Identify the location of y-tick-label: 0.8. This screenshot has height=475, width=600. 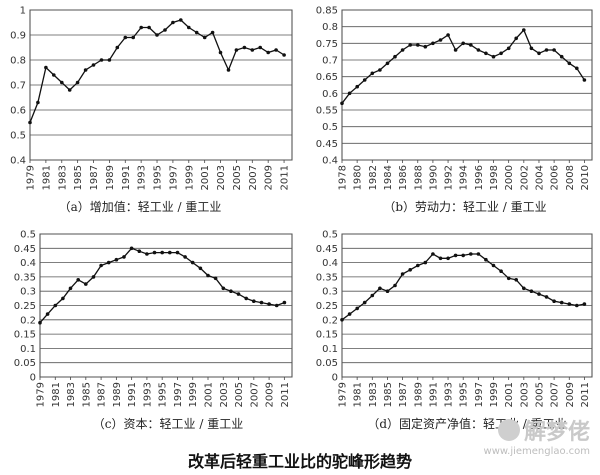
(330, 27).